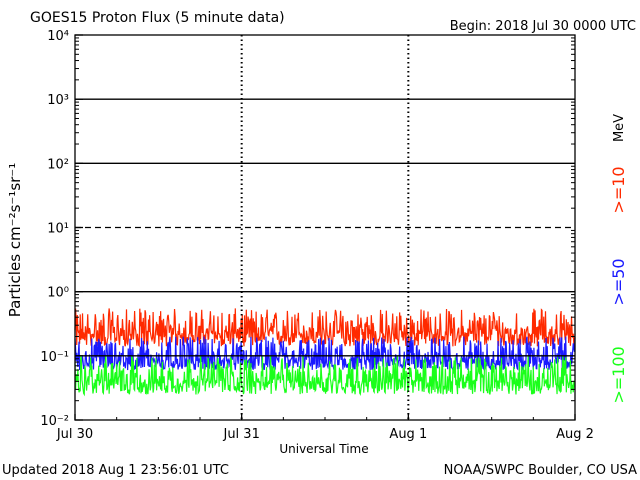  Describe the element at coordinates (157, 18) in the screenshot. I see `chart-title: GOES15 Proton Flux (5 minute data)` at that location.